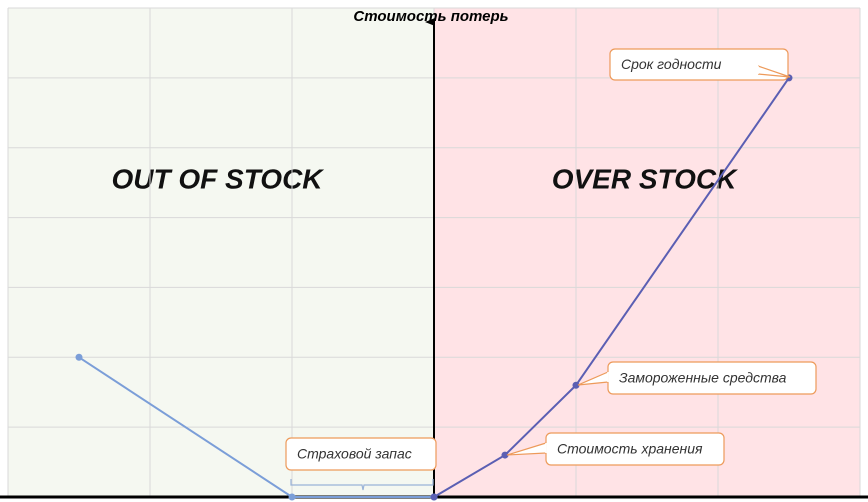 The height and width of the screenshot is (502, 868). Describe the element at coordinates (430, 16) in the screenshot. I see `y-axis-title: Стоимость потерь` at that location.